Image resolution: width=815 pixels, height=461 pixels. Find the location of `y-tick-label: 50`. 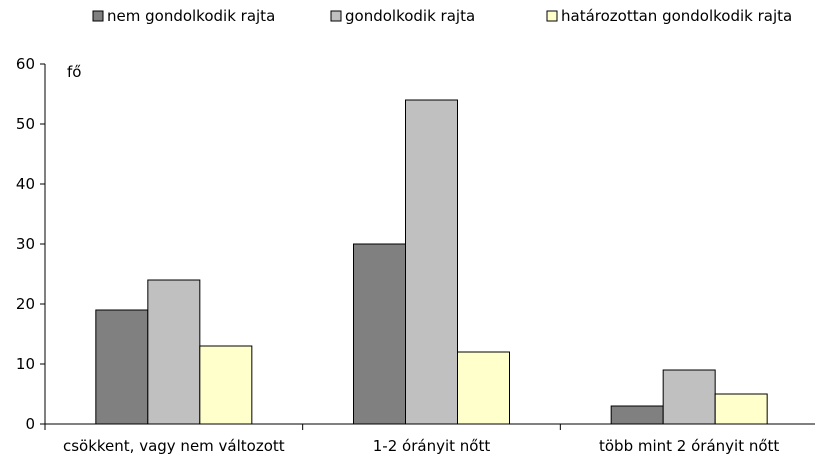

y-tick-label: 50 is located at coordinates (25, 124).